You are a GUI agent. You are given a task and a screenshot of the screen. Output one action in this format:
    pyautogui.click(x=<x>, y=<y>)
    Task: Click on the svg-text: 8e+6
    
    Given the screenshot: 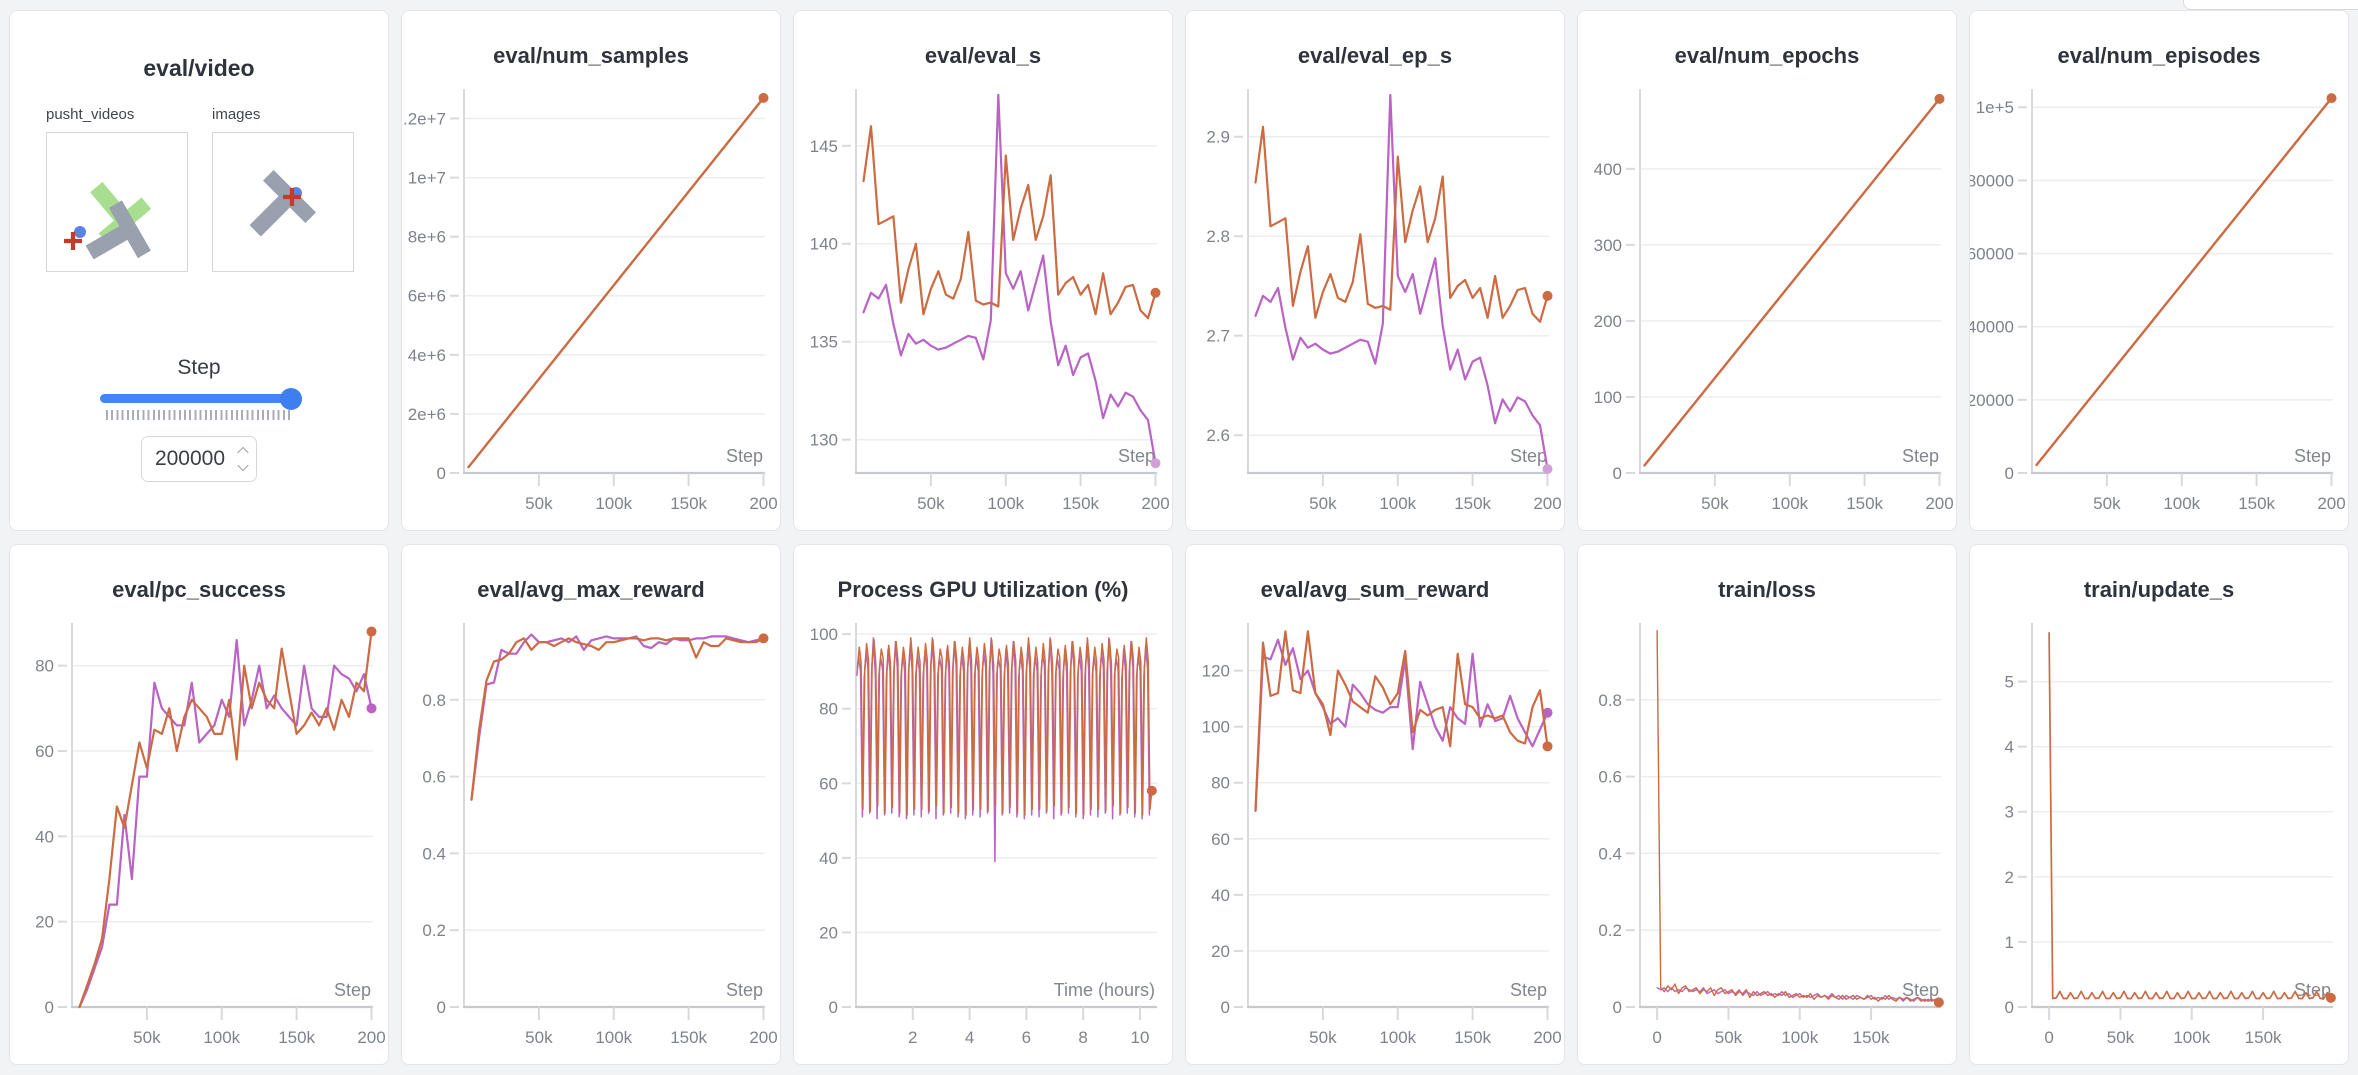 What is the action you would take?
    pyautogui.click(x=427, y=237)
    